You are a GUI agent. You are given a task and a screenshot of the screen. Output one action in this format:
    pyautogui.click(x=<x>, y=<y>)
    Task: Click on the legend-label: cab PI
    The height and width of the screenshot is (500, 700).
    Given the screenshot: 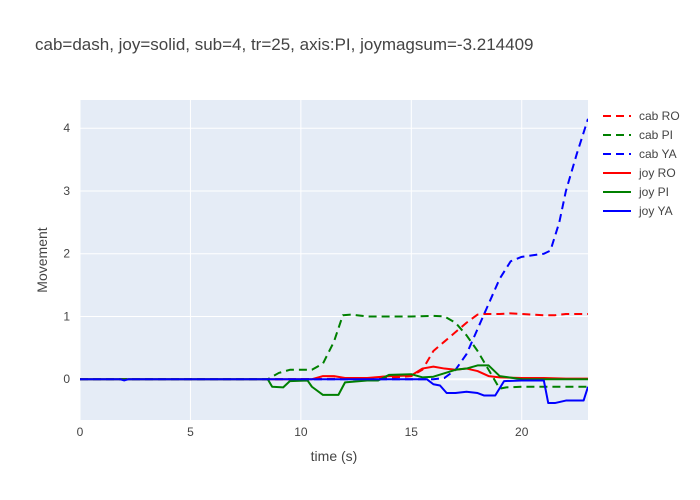 What is the action you would take?
    pyautogui.click(x=656, y=135)
    